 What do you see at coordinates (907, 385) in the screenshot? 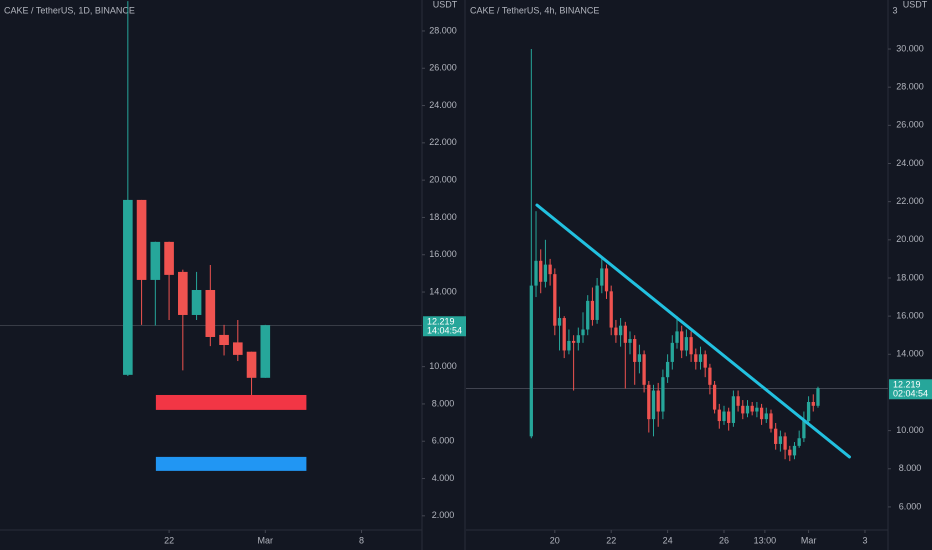
I see `last-price-label: 12.219` at bounding box center [907, 385].